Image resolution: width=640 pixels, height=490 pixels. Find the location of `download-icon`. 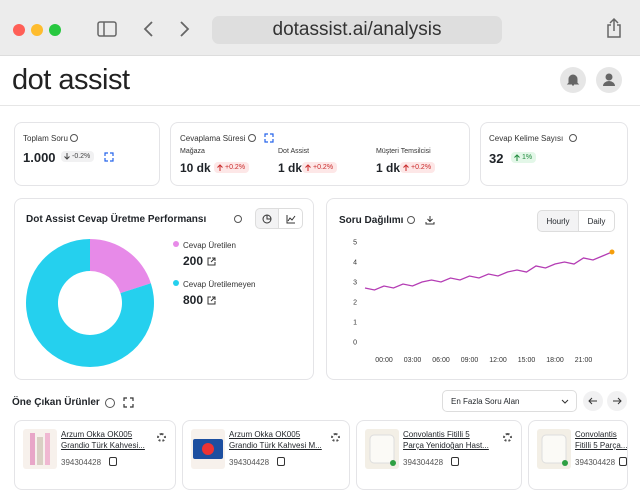

download-icon is located at coordinates (430, 220).